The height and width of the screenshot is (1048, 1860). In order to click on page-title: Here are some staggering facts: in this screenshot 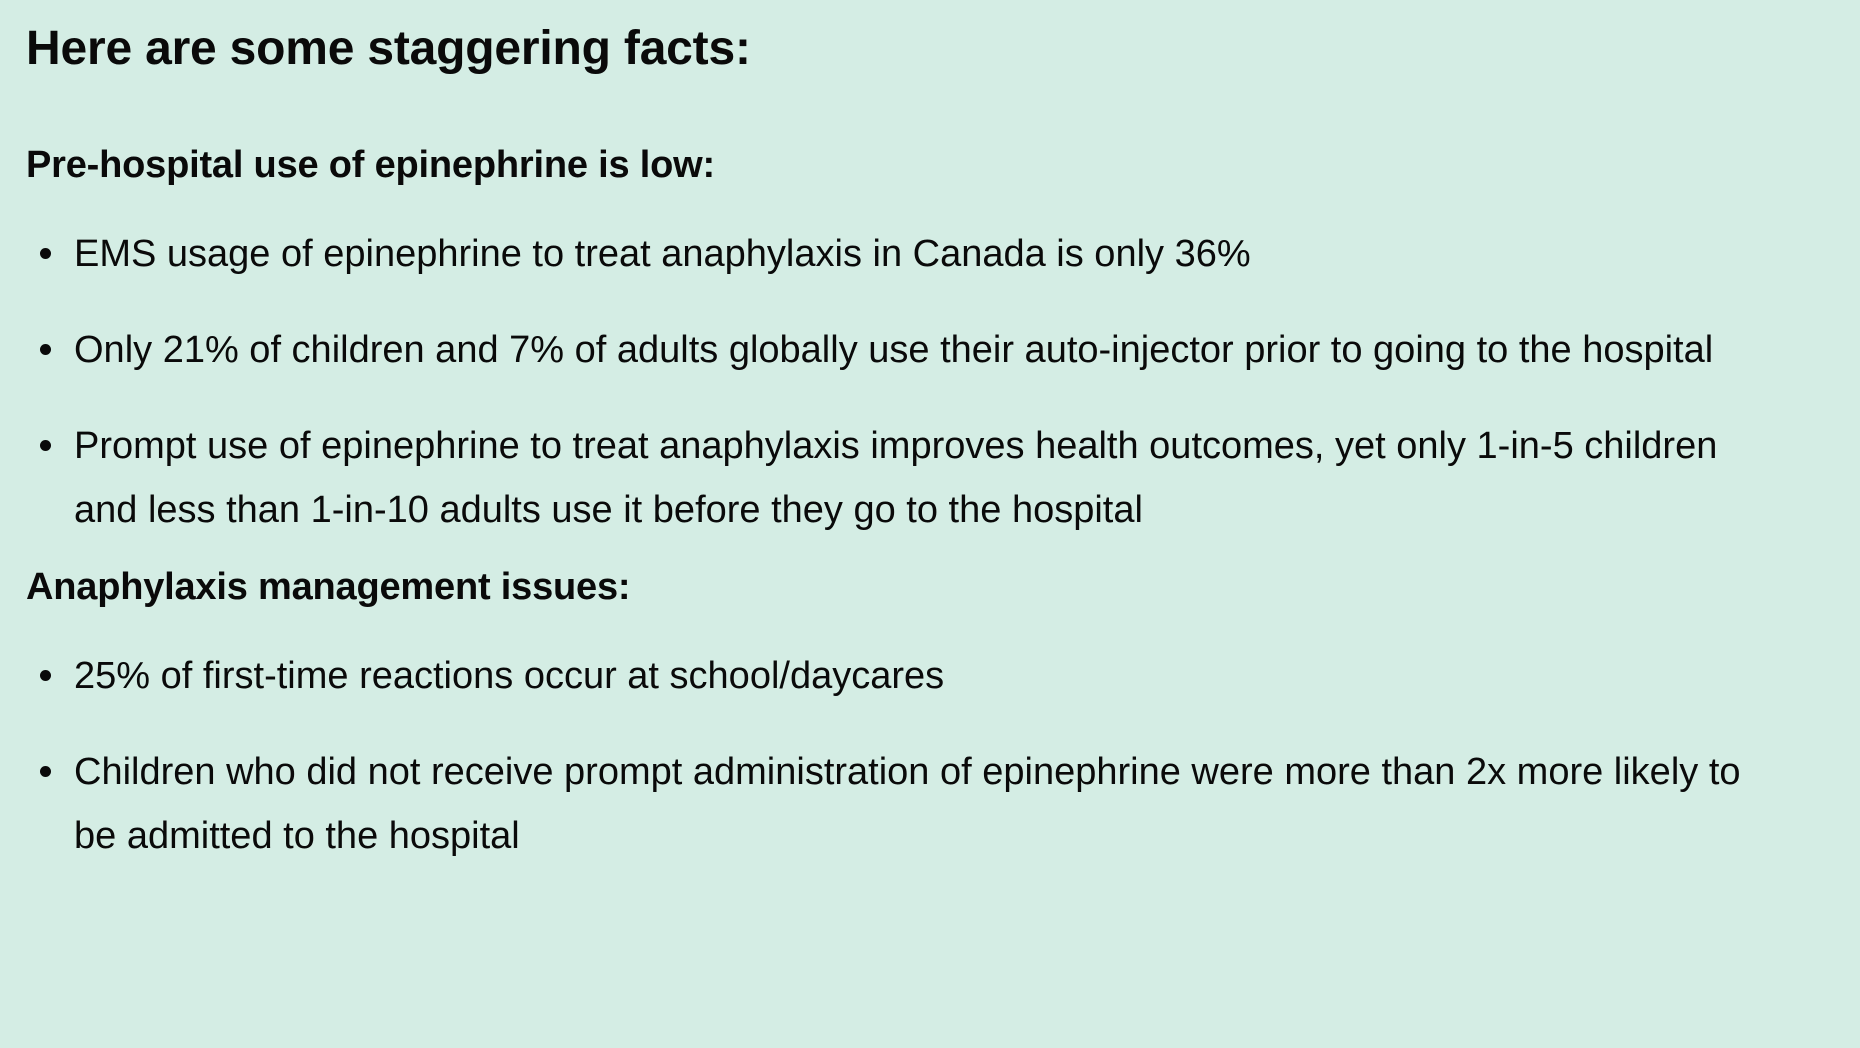, I will do `click(388, 48)`.